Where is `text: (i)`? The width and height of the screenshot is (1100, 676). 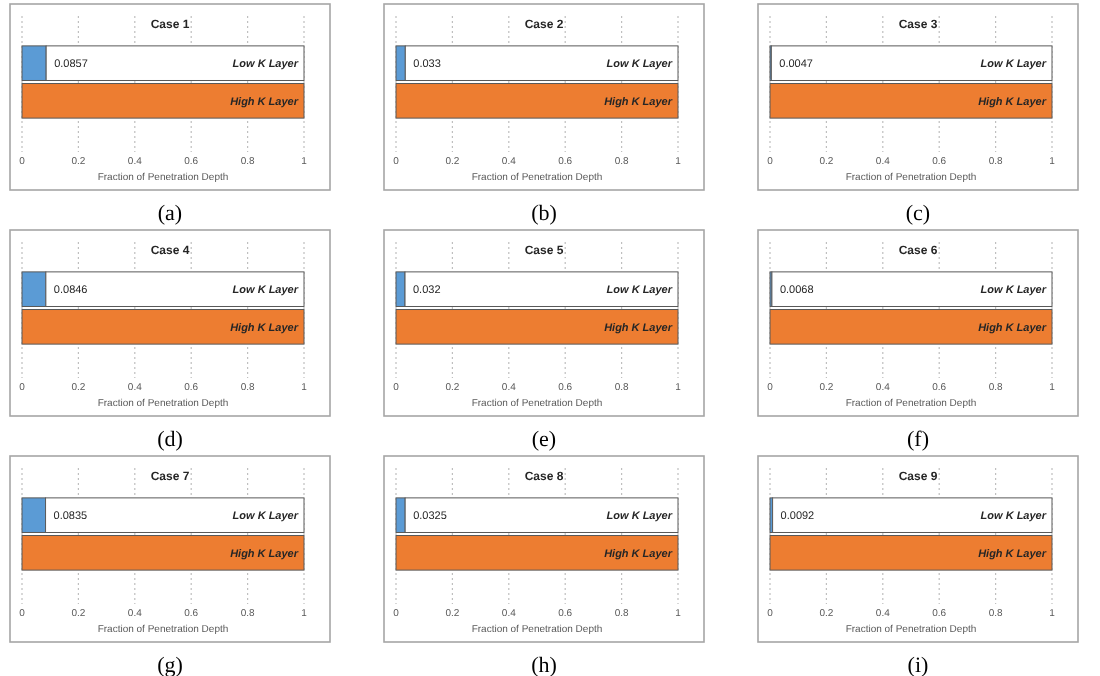
text: (i) is located at coordinates (918, 665).